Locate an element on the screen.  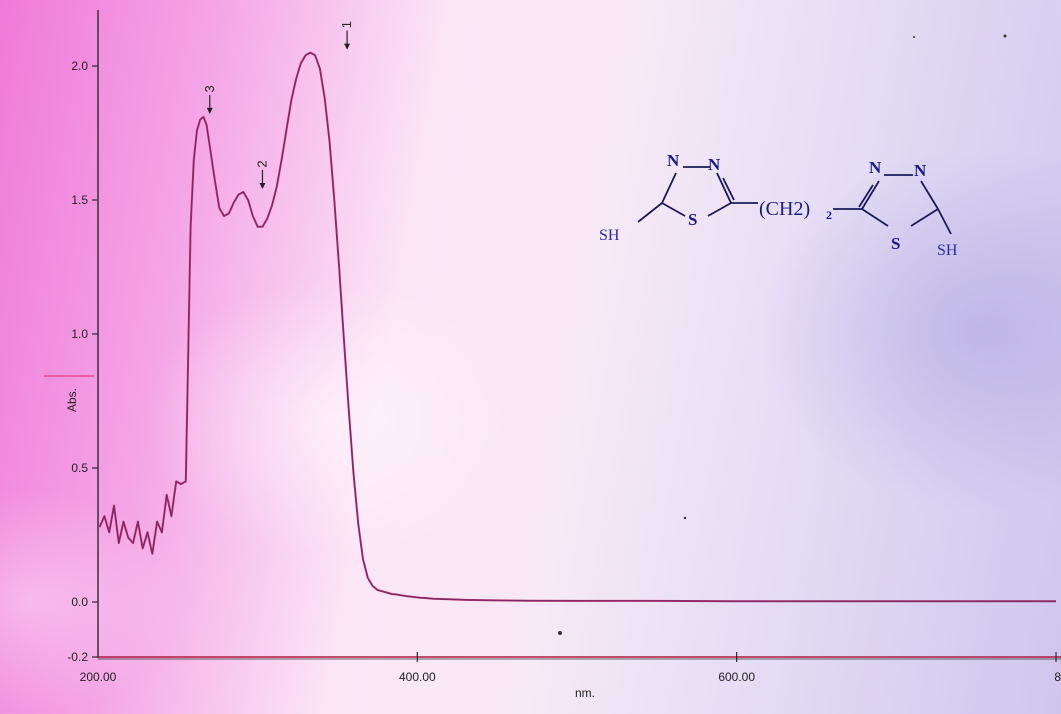
peak-markers: 1 2 3 is located at coordinates (278, 105).